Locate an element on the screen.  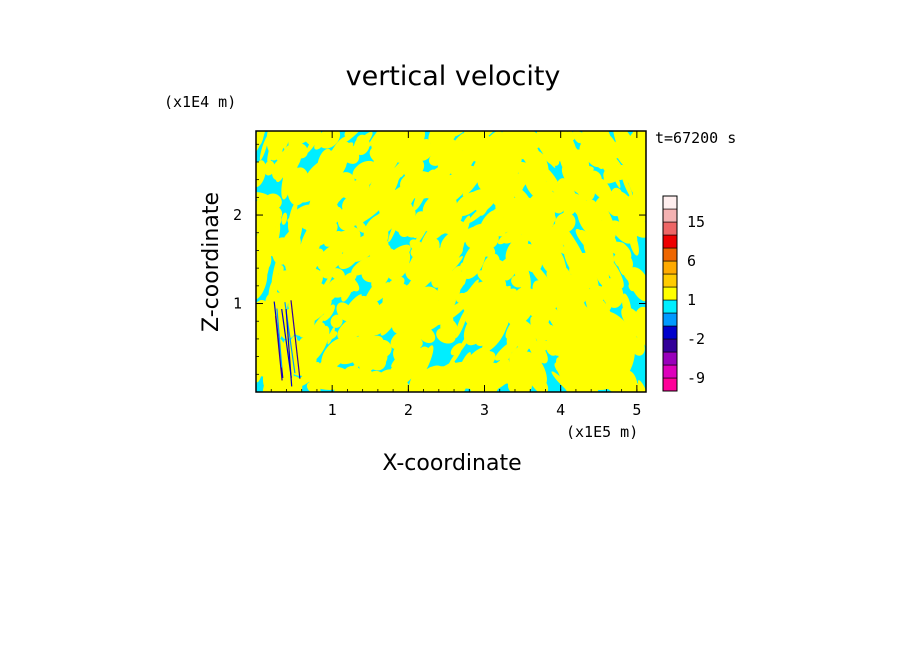
time-label: t=67200 s is located at coordinates (695, 138).